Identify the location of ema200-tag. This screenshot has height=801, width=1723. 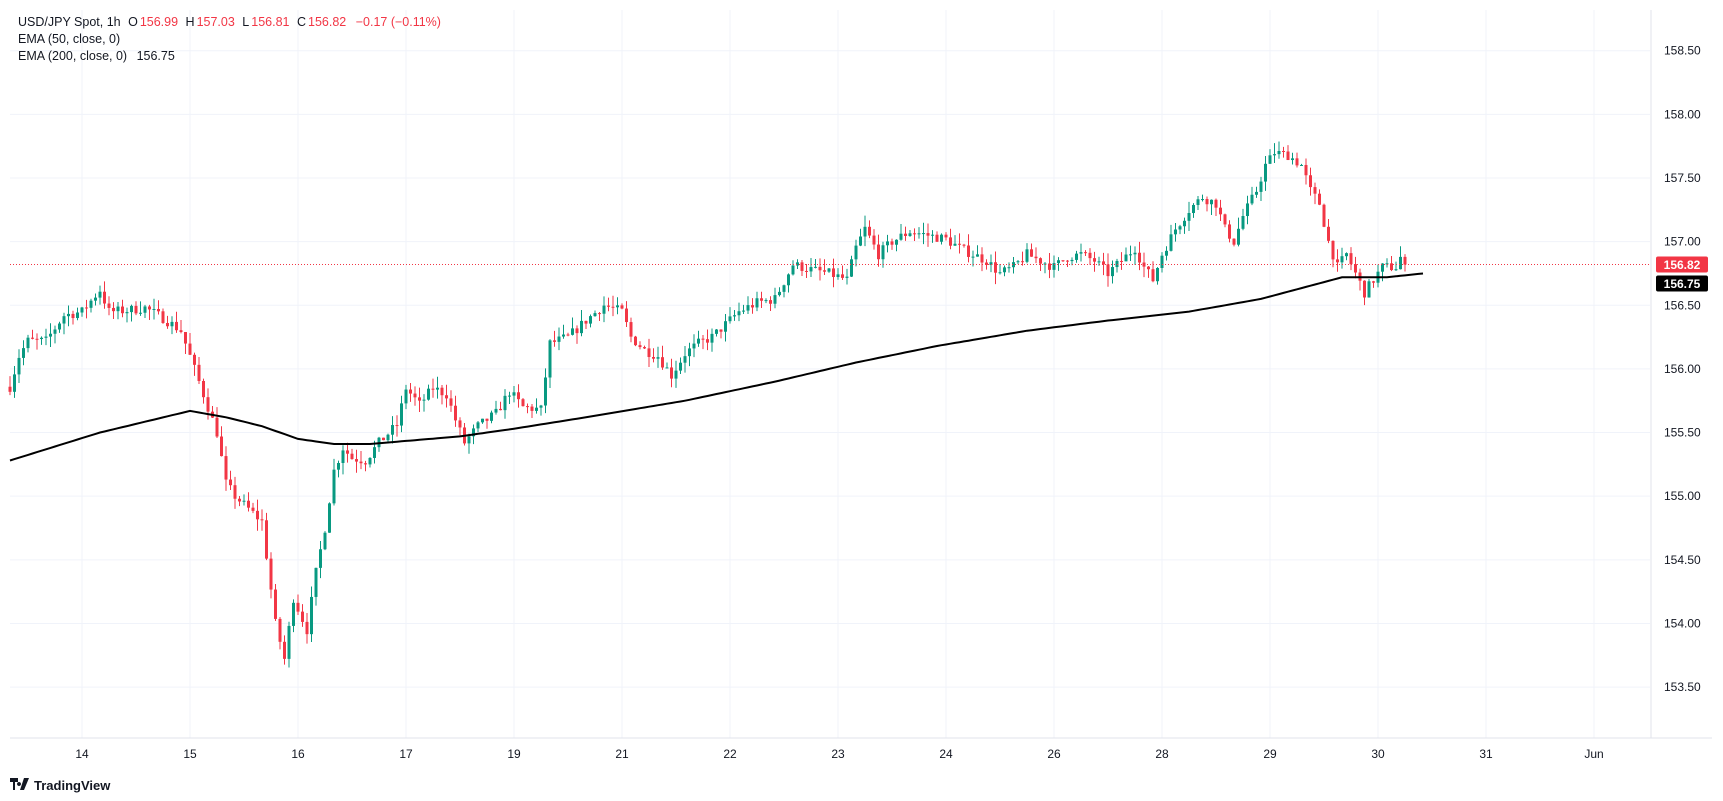
(1682, 283).